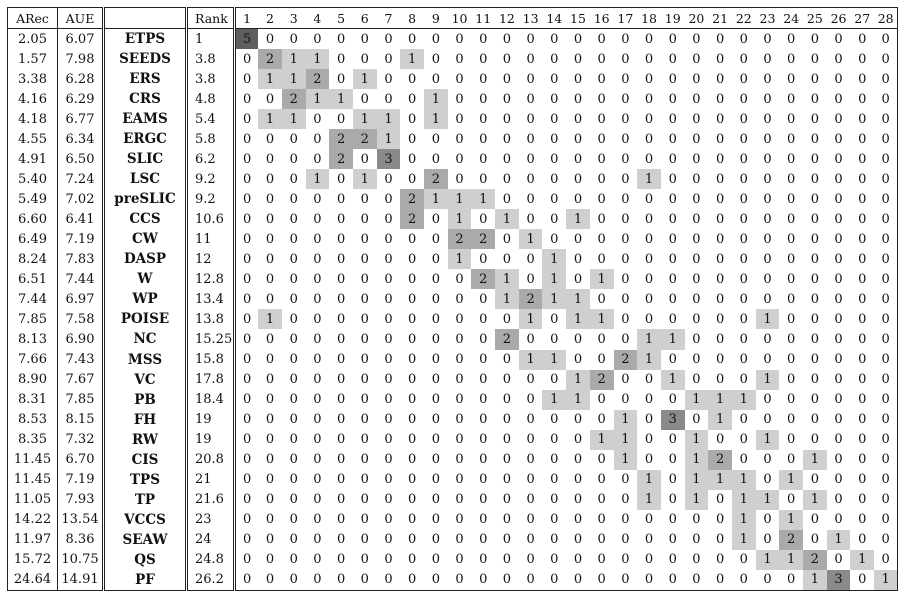 The image size is (906, 598). I want to click on rank-position-header: 25, so click(815, 18).